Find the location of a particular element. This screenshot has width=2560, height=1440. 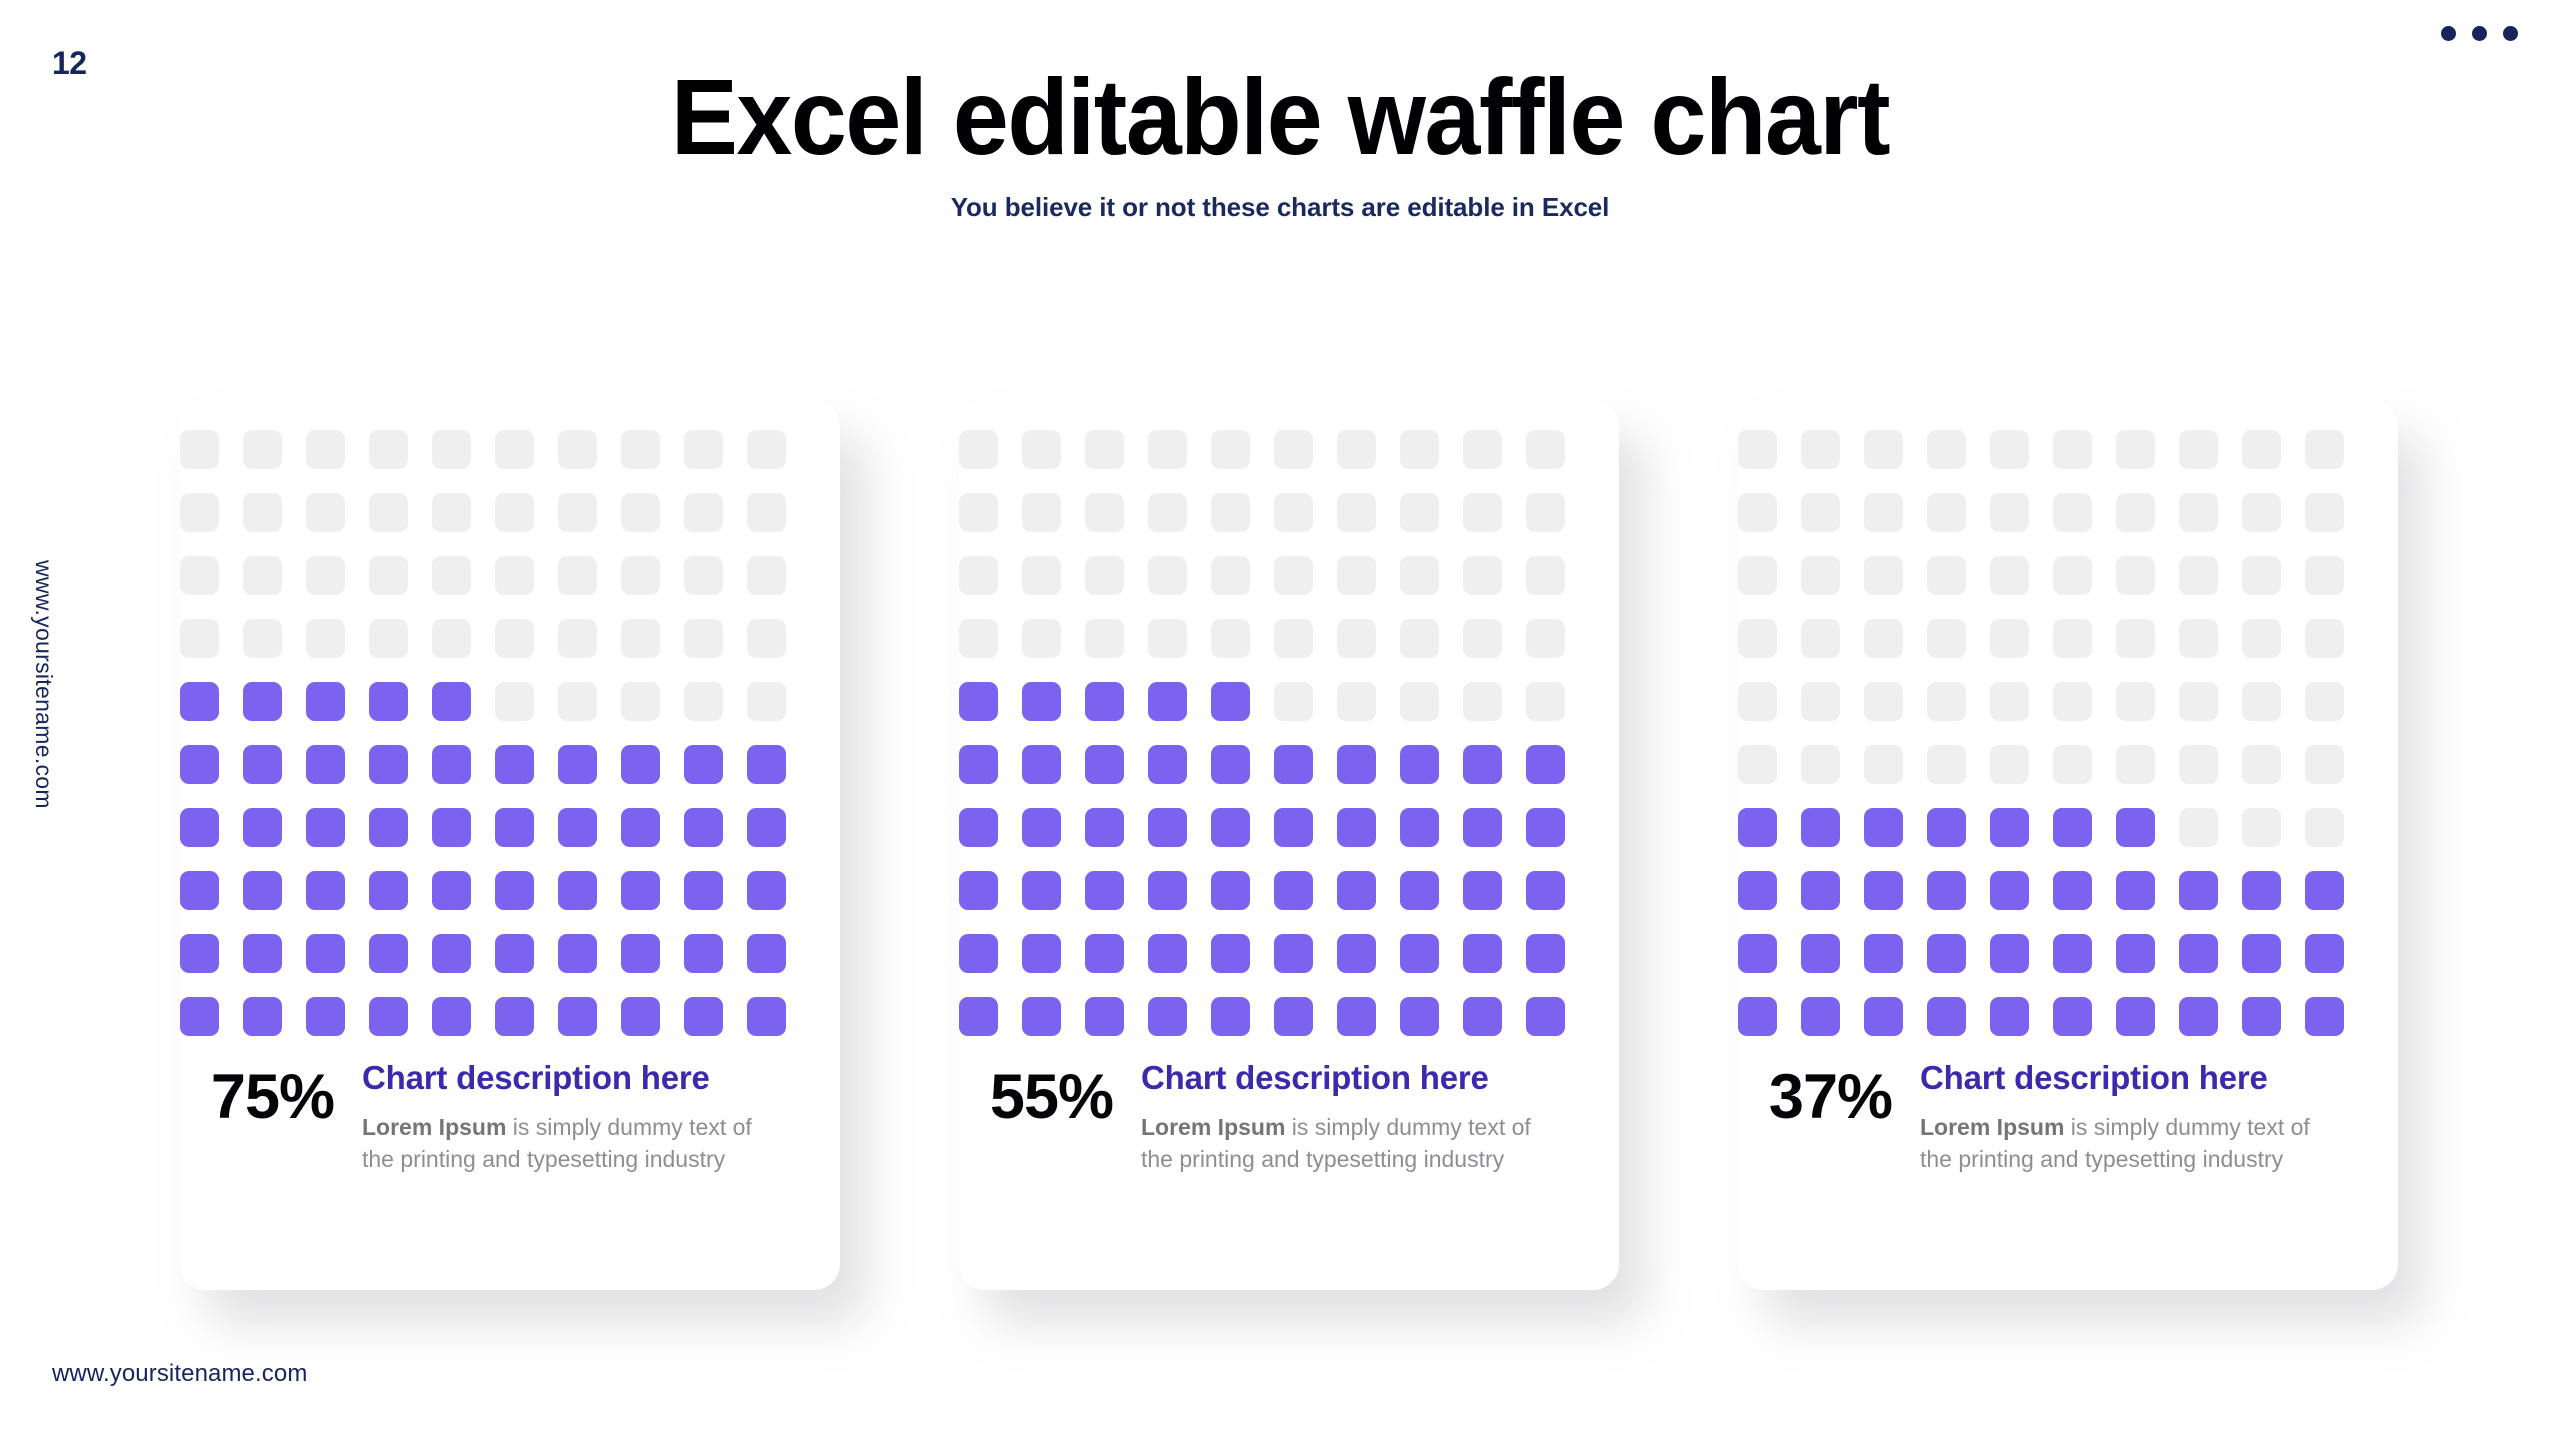

page-number: 12 is located at coordinates (69, 63).